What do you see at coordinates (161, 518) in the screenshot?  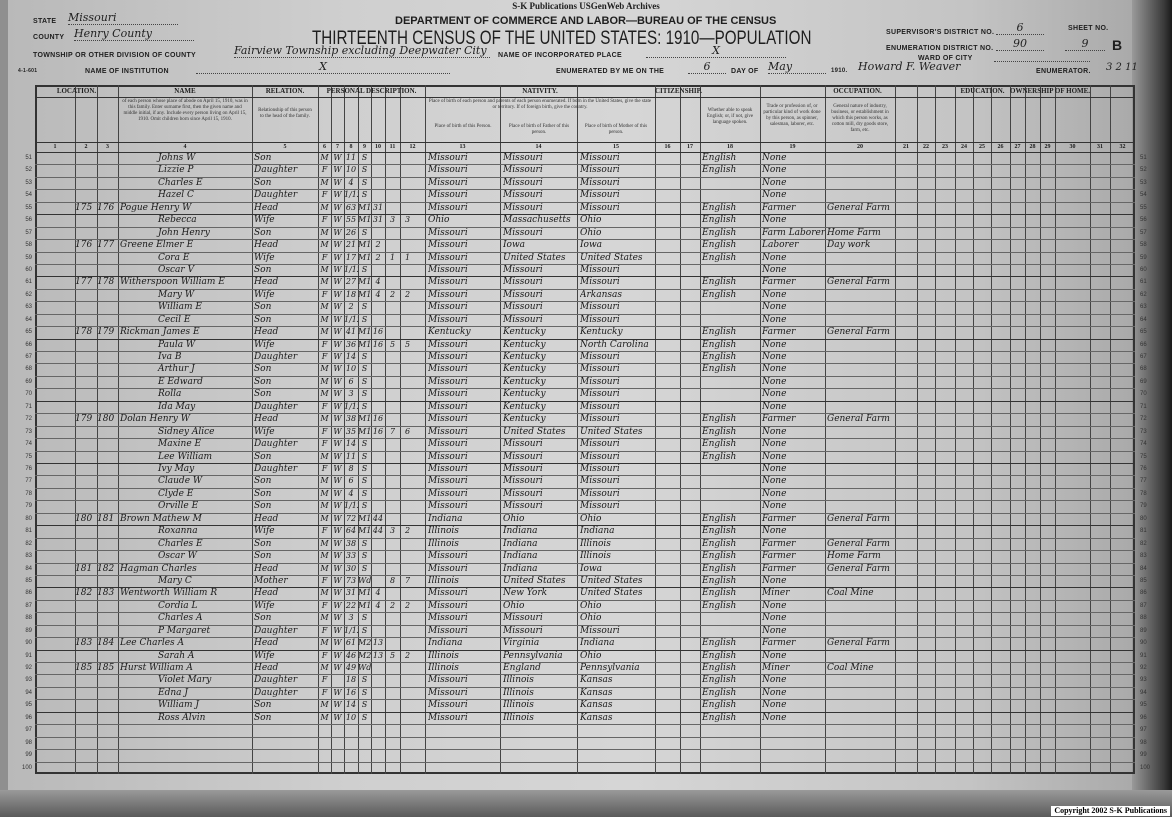 I see `cell-name: Brown Mathew M` at bounding box center [161, 518].